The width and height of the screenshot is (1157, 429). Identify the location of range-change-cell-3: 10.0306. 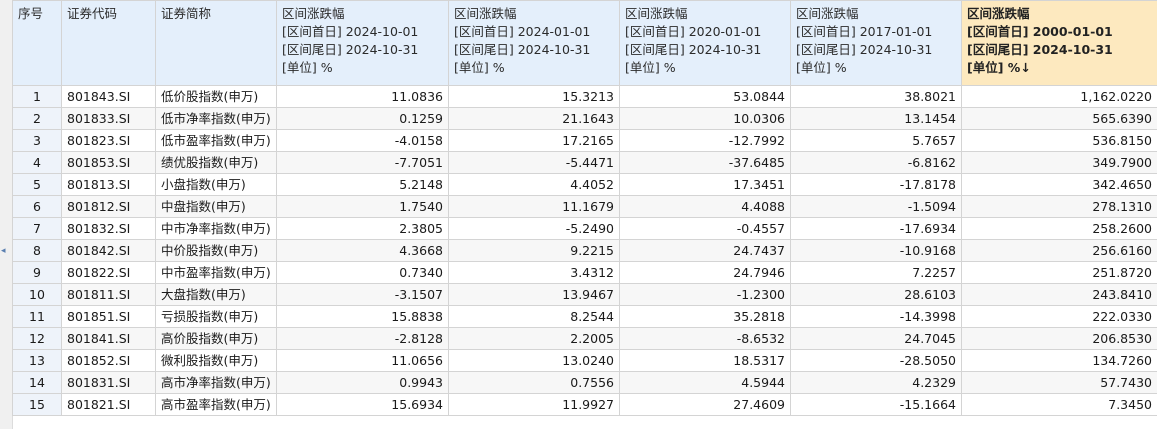
(705, 118).